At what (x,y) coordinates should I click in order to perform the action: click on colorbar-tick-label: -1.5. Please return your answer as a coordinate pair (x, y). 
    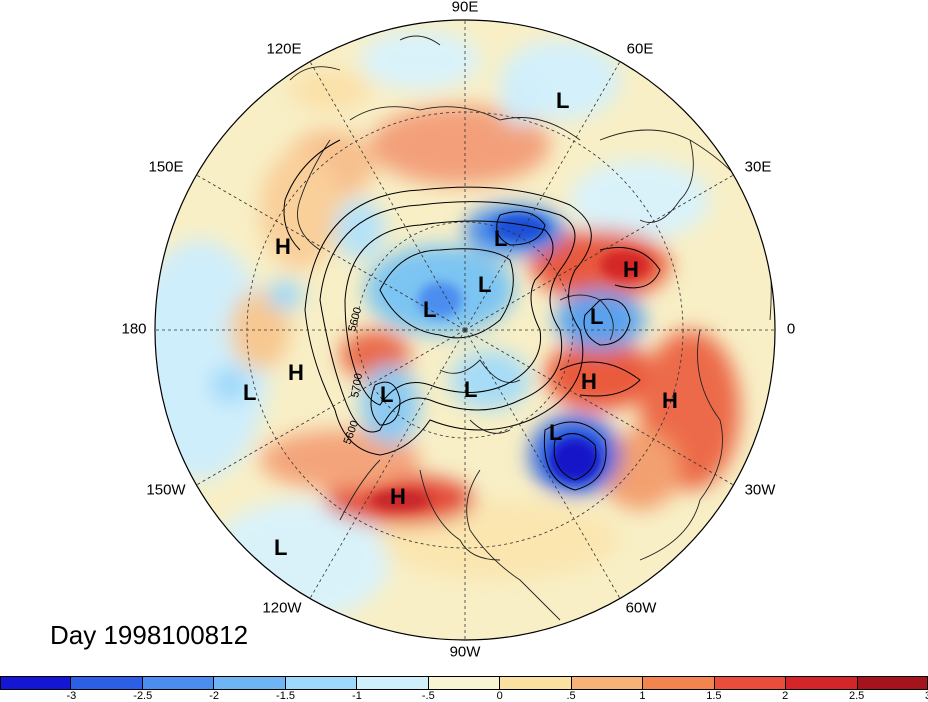
    Looking at the image, I should click on (286, 696).